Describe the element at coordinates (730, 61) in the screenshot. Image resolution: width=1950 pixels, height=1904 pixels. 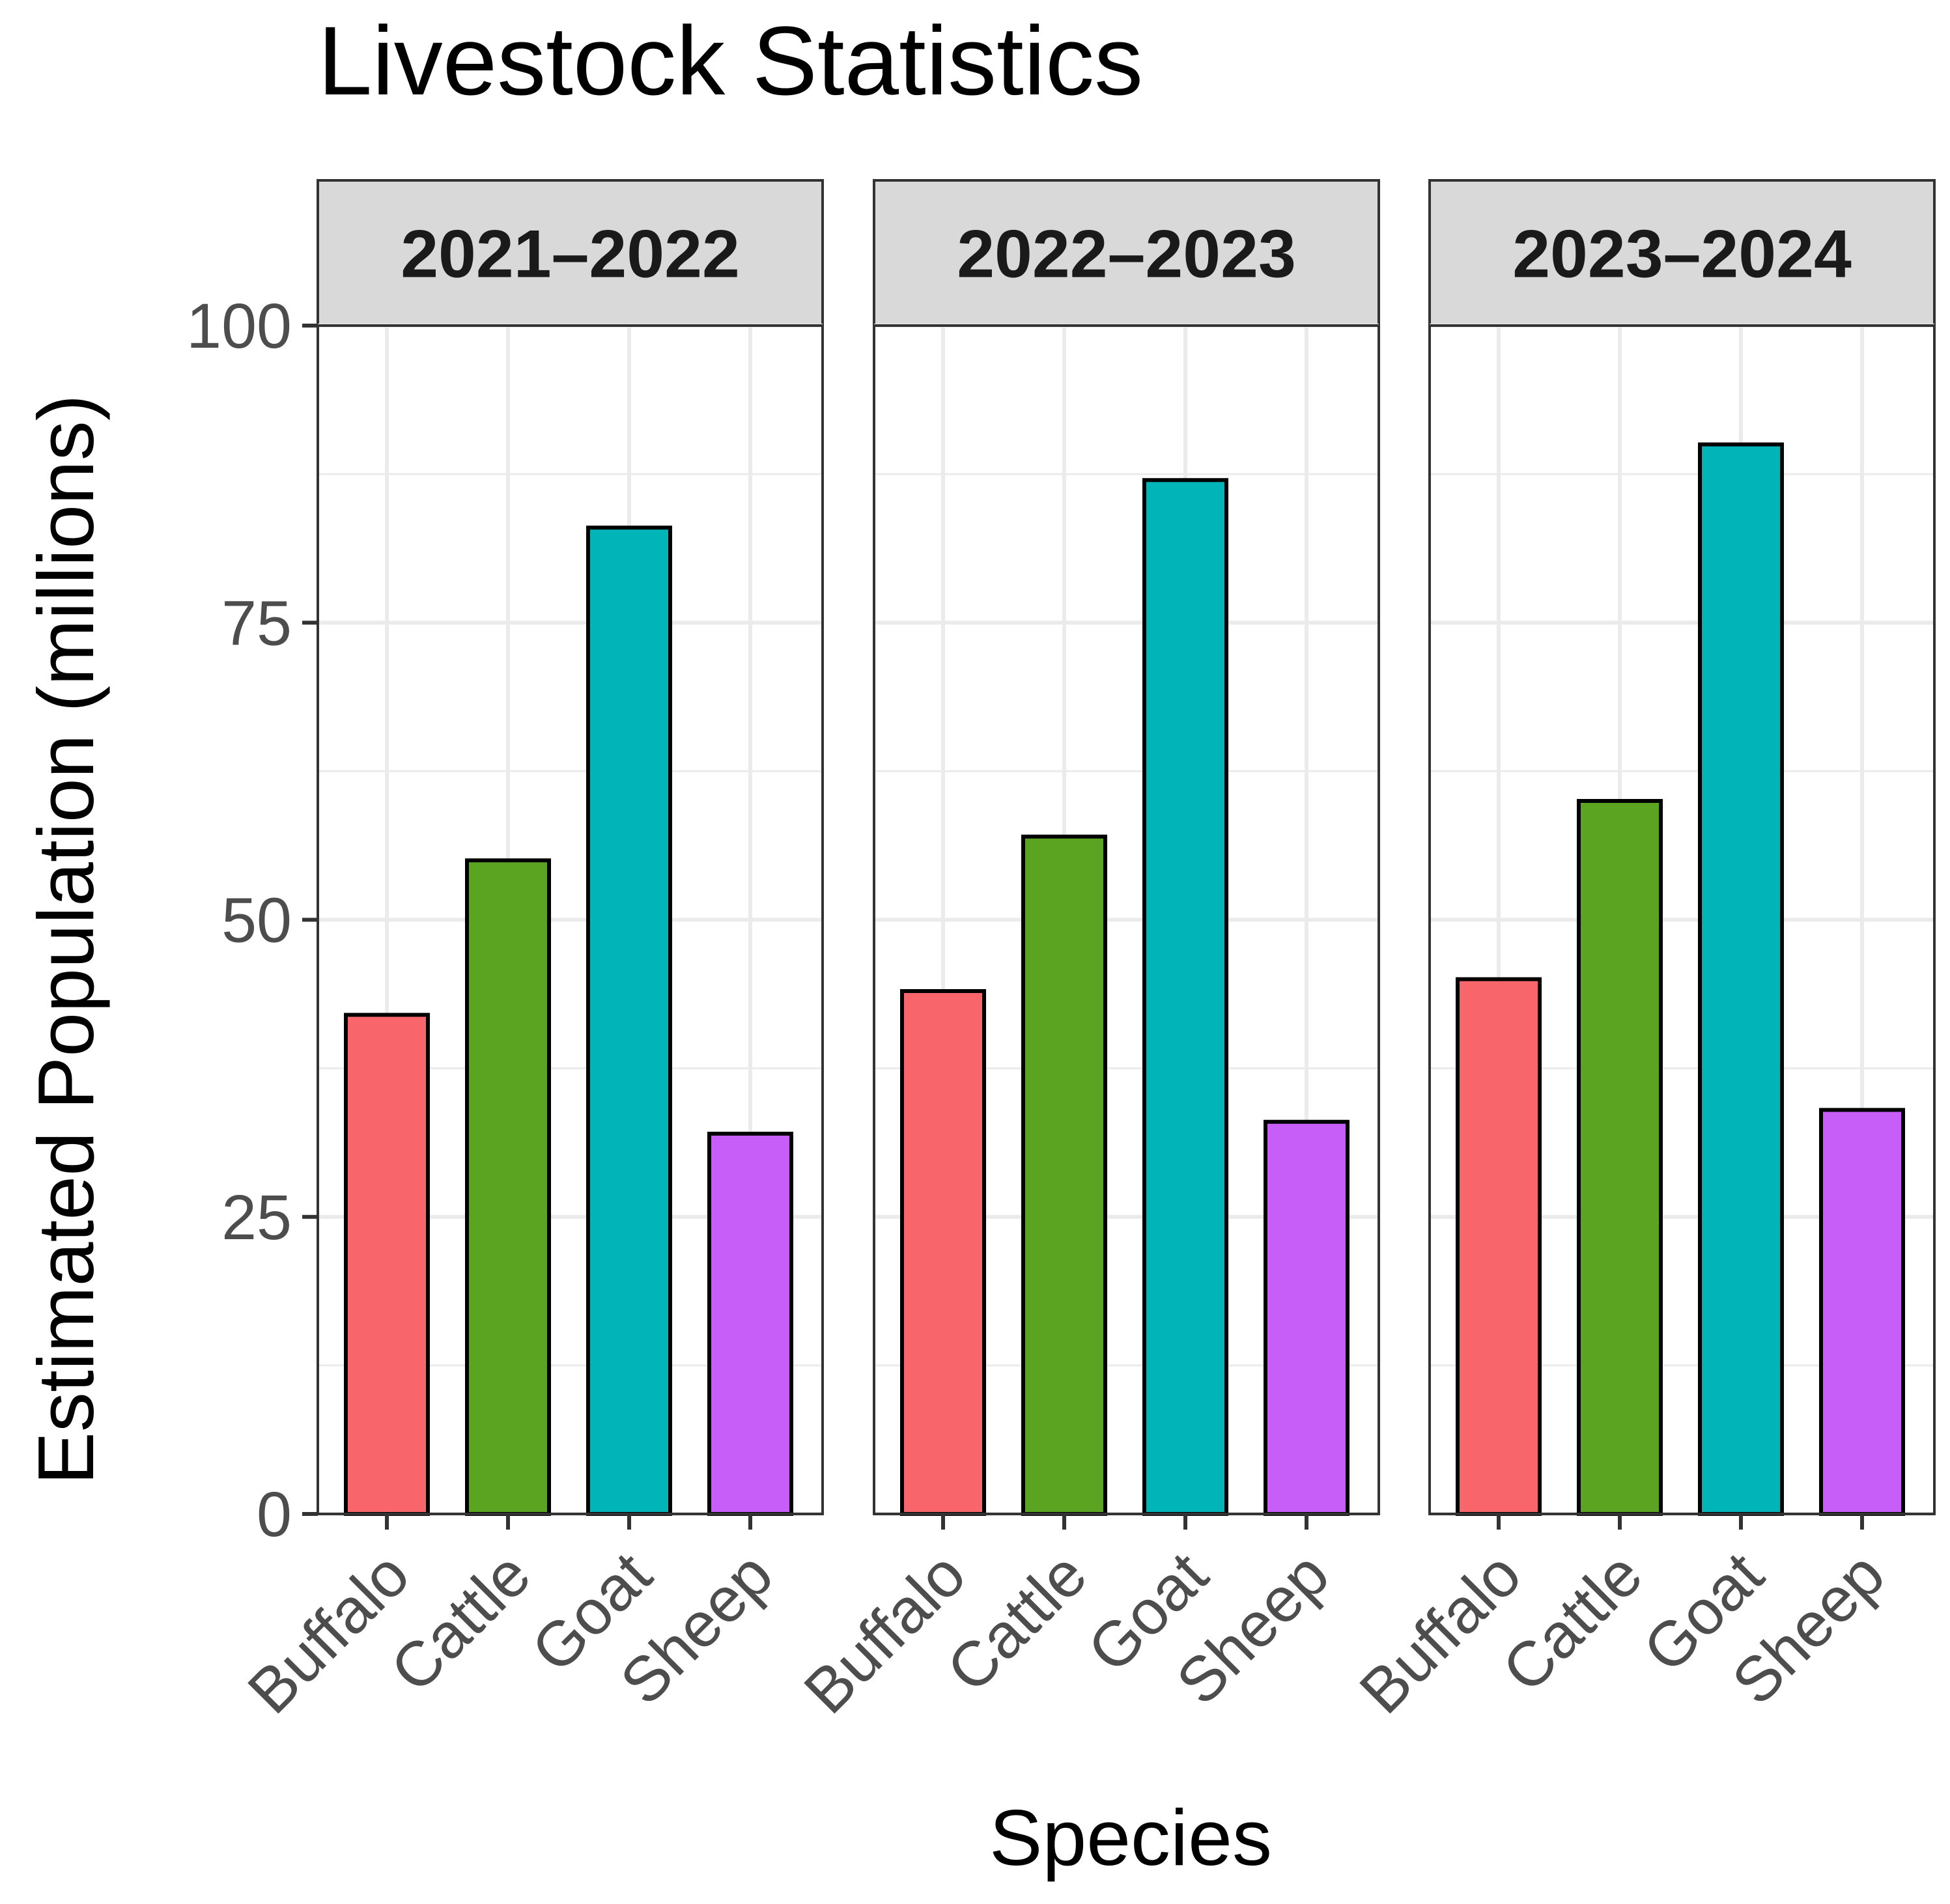
I see `chart-title: Livestock Statistics` at that location.